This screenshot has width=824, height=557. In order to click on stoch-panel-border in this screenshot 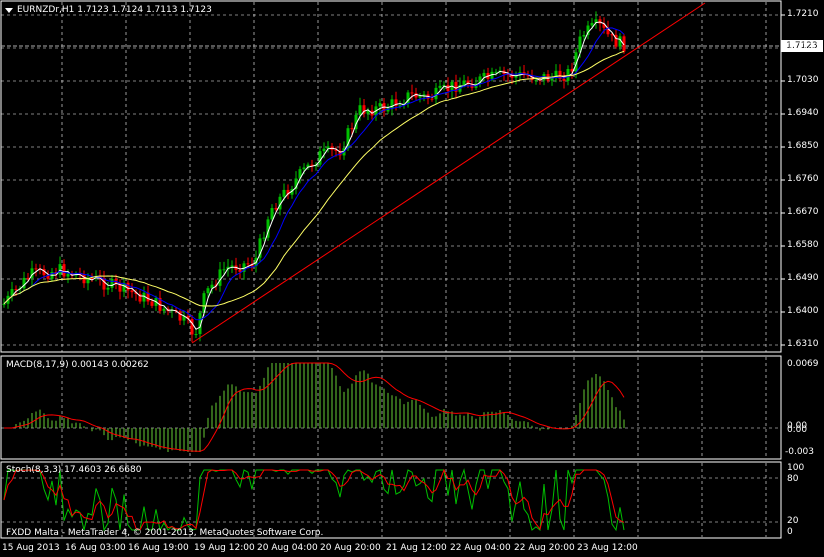, I will do `click(391, 500)`.